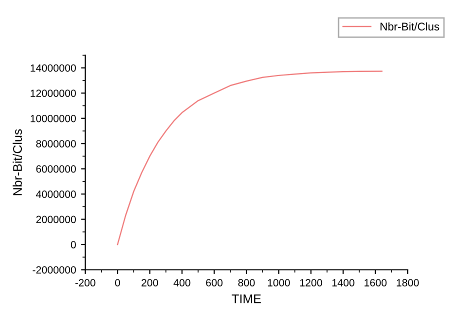 This screenshot has height=325, width=474. Describe the element at coordinates (56, 220) in the screenshot. I see `y-tick-label: 2000000` at that location.